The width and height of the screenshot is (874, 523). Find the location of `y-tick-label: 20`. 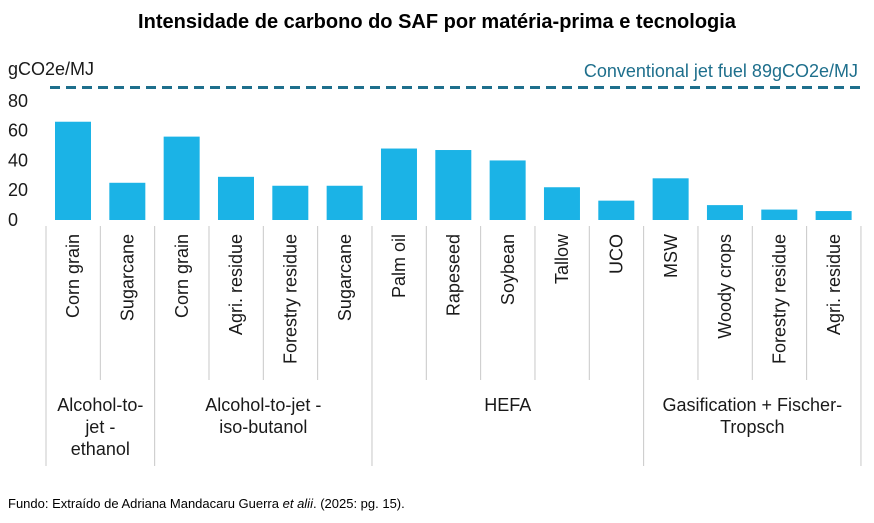

y-tick-label: 20 is located at coordinates (18, 190).